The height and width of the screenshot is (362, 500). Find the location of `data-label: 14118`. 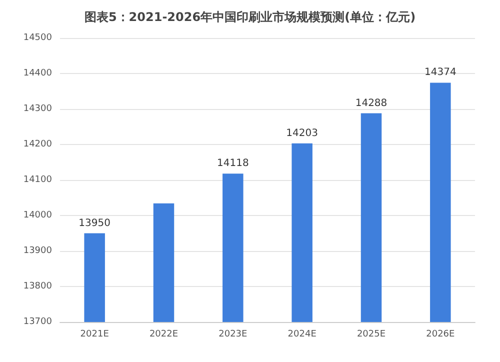

data-label: 14118 is located at coordinates (233, 164).